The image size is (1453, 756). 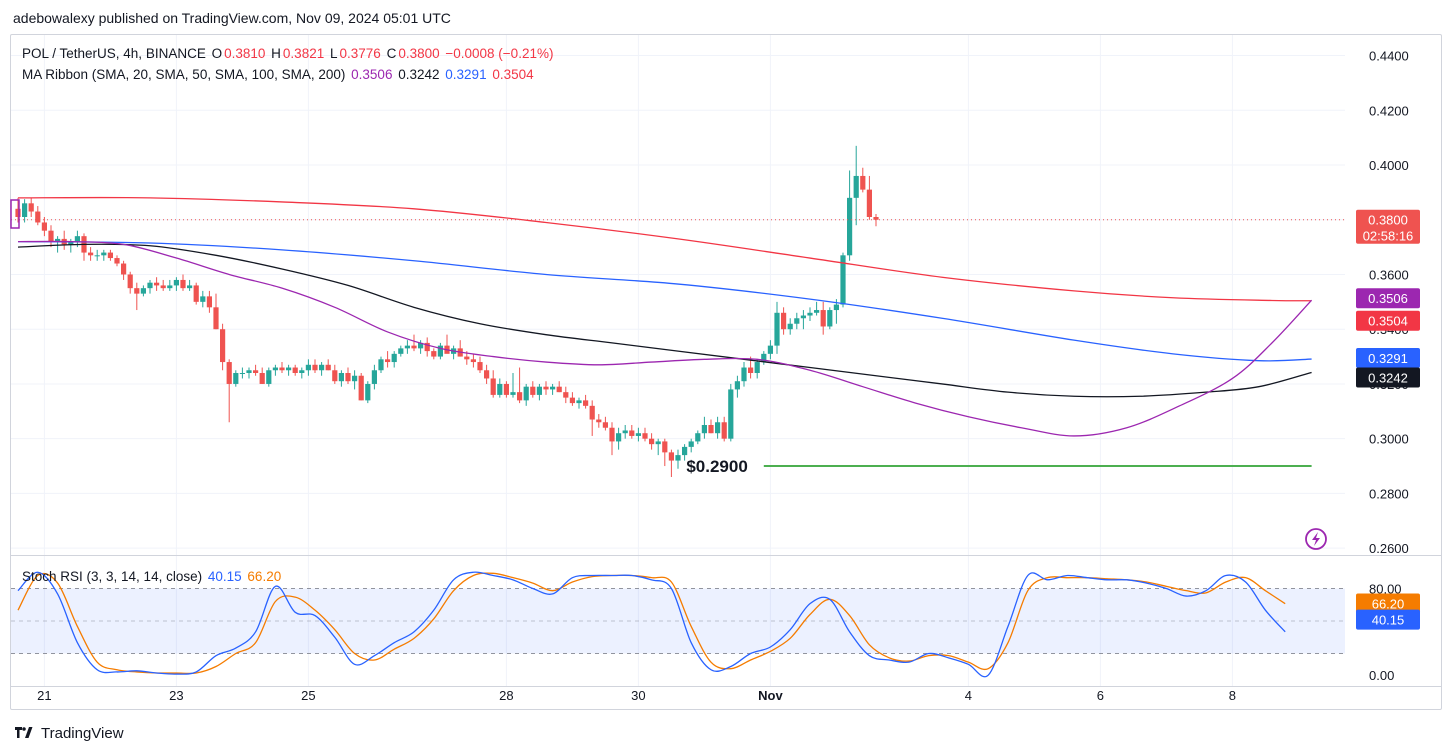 What do you see at coordinates (1316, 539) in the screenshot?
I see `flash-icon-bolt` at bounding box center [1316, 539].